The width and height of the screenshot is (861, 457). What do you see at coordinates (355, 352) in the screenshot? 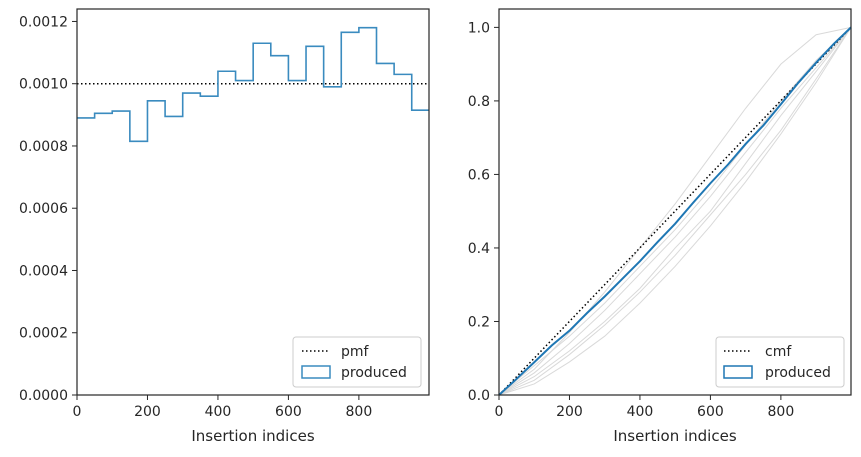
I see `legend-pmf-label: pmf` at bounding box center [355, 352].